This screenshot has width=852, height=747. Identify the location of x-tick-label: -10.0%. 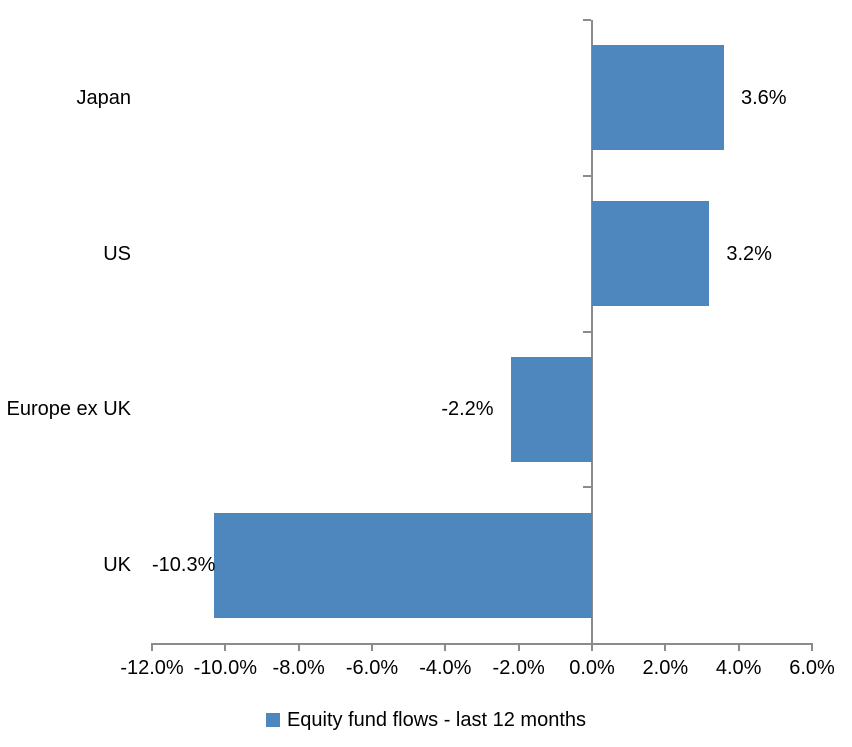
(225, 668).